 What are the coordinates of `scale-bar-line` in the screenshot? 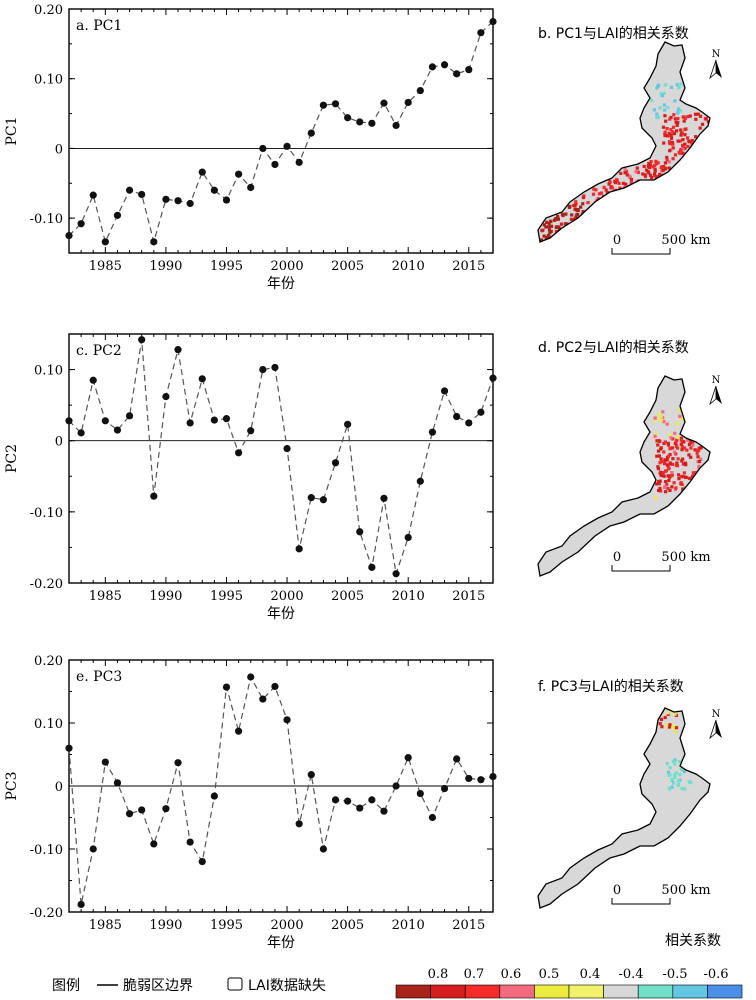 It's located at (641, 251).